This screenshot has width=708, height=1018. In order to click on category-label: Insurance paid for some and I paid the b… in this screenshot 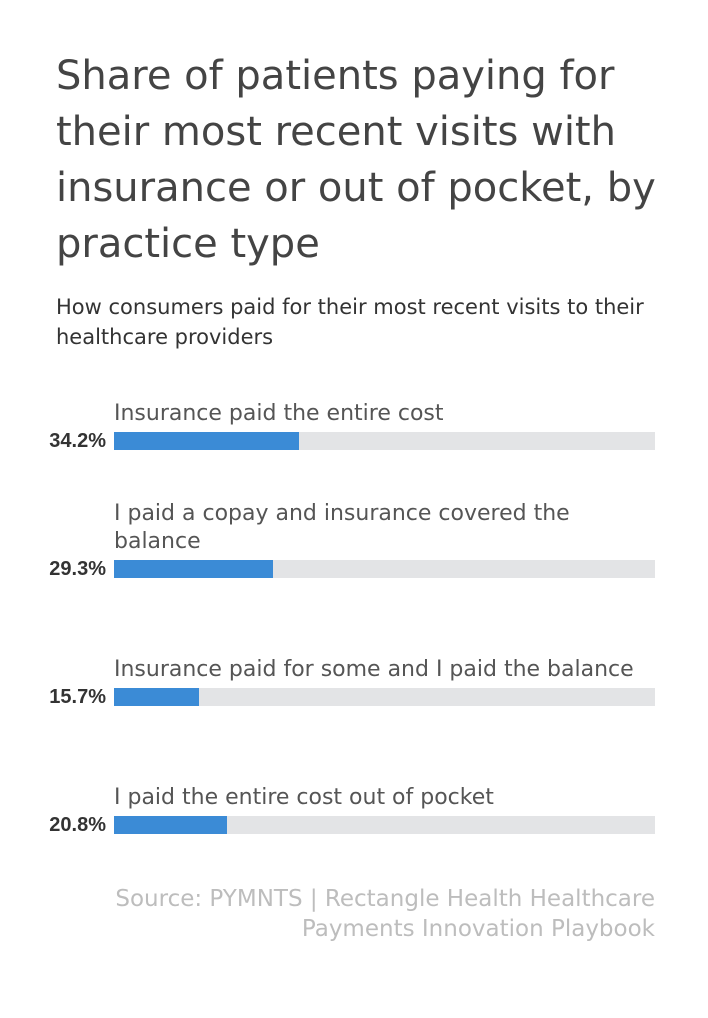, I will do `click(374, 669)`.